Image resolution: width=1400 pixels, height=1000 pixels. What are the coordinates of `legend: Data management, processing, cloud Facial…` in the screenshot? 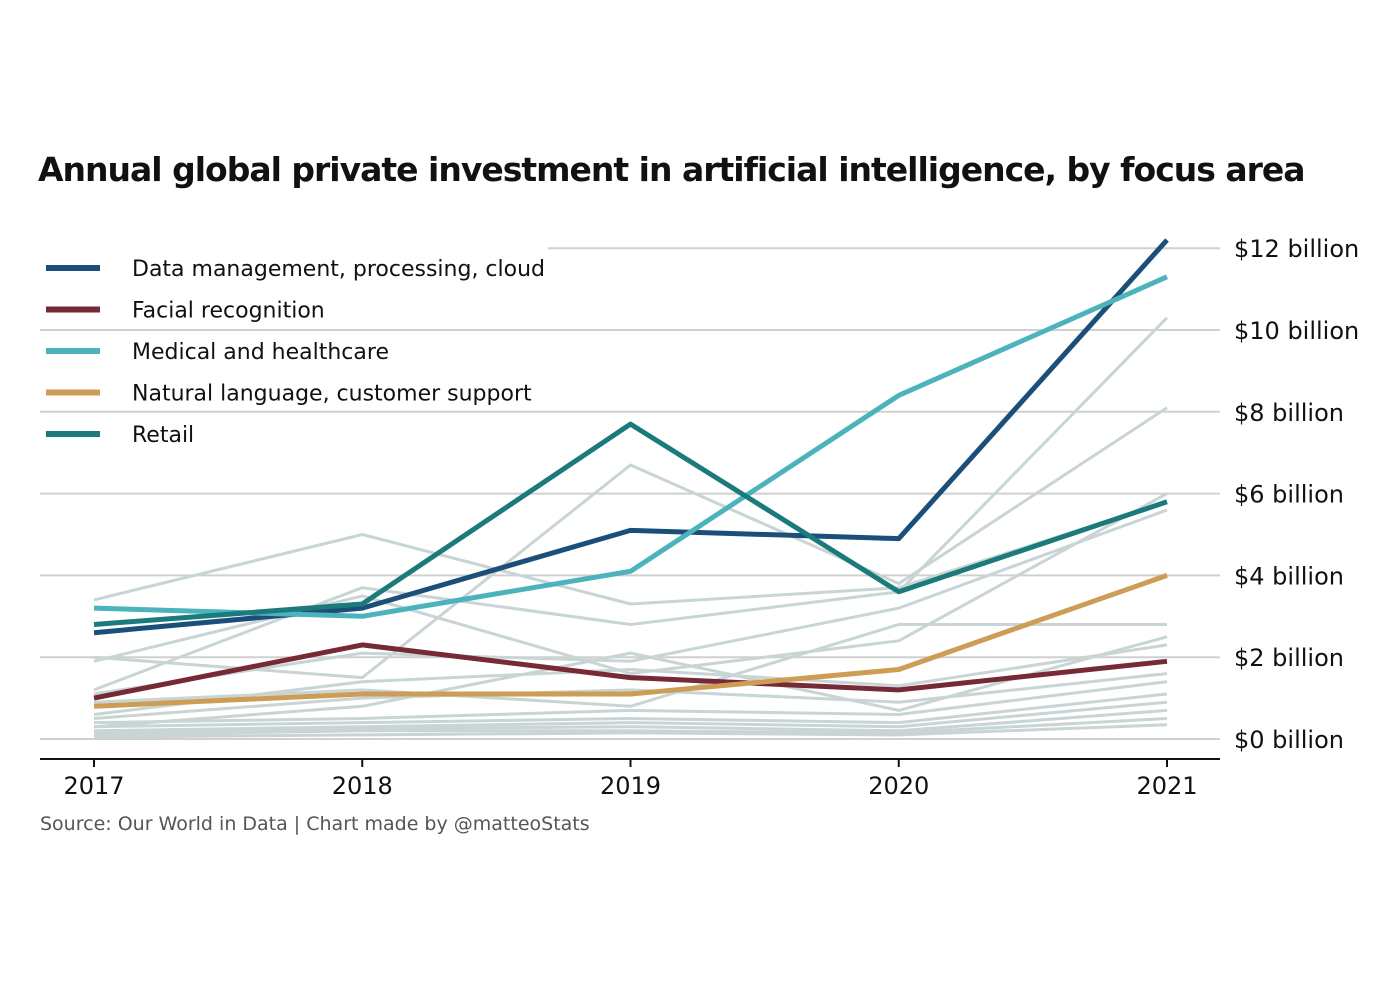 It's located at (295, 352).